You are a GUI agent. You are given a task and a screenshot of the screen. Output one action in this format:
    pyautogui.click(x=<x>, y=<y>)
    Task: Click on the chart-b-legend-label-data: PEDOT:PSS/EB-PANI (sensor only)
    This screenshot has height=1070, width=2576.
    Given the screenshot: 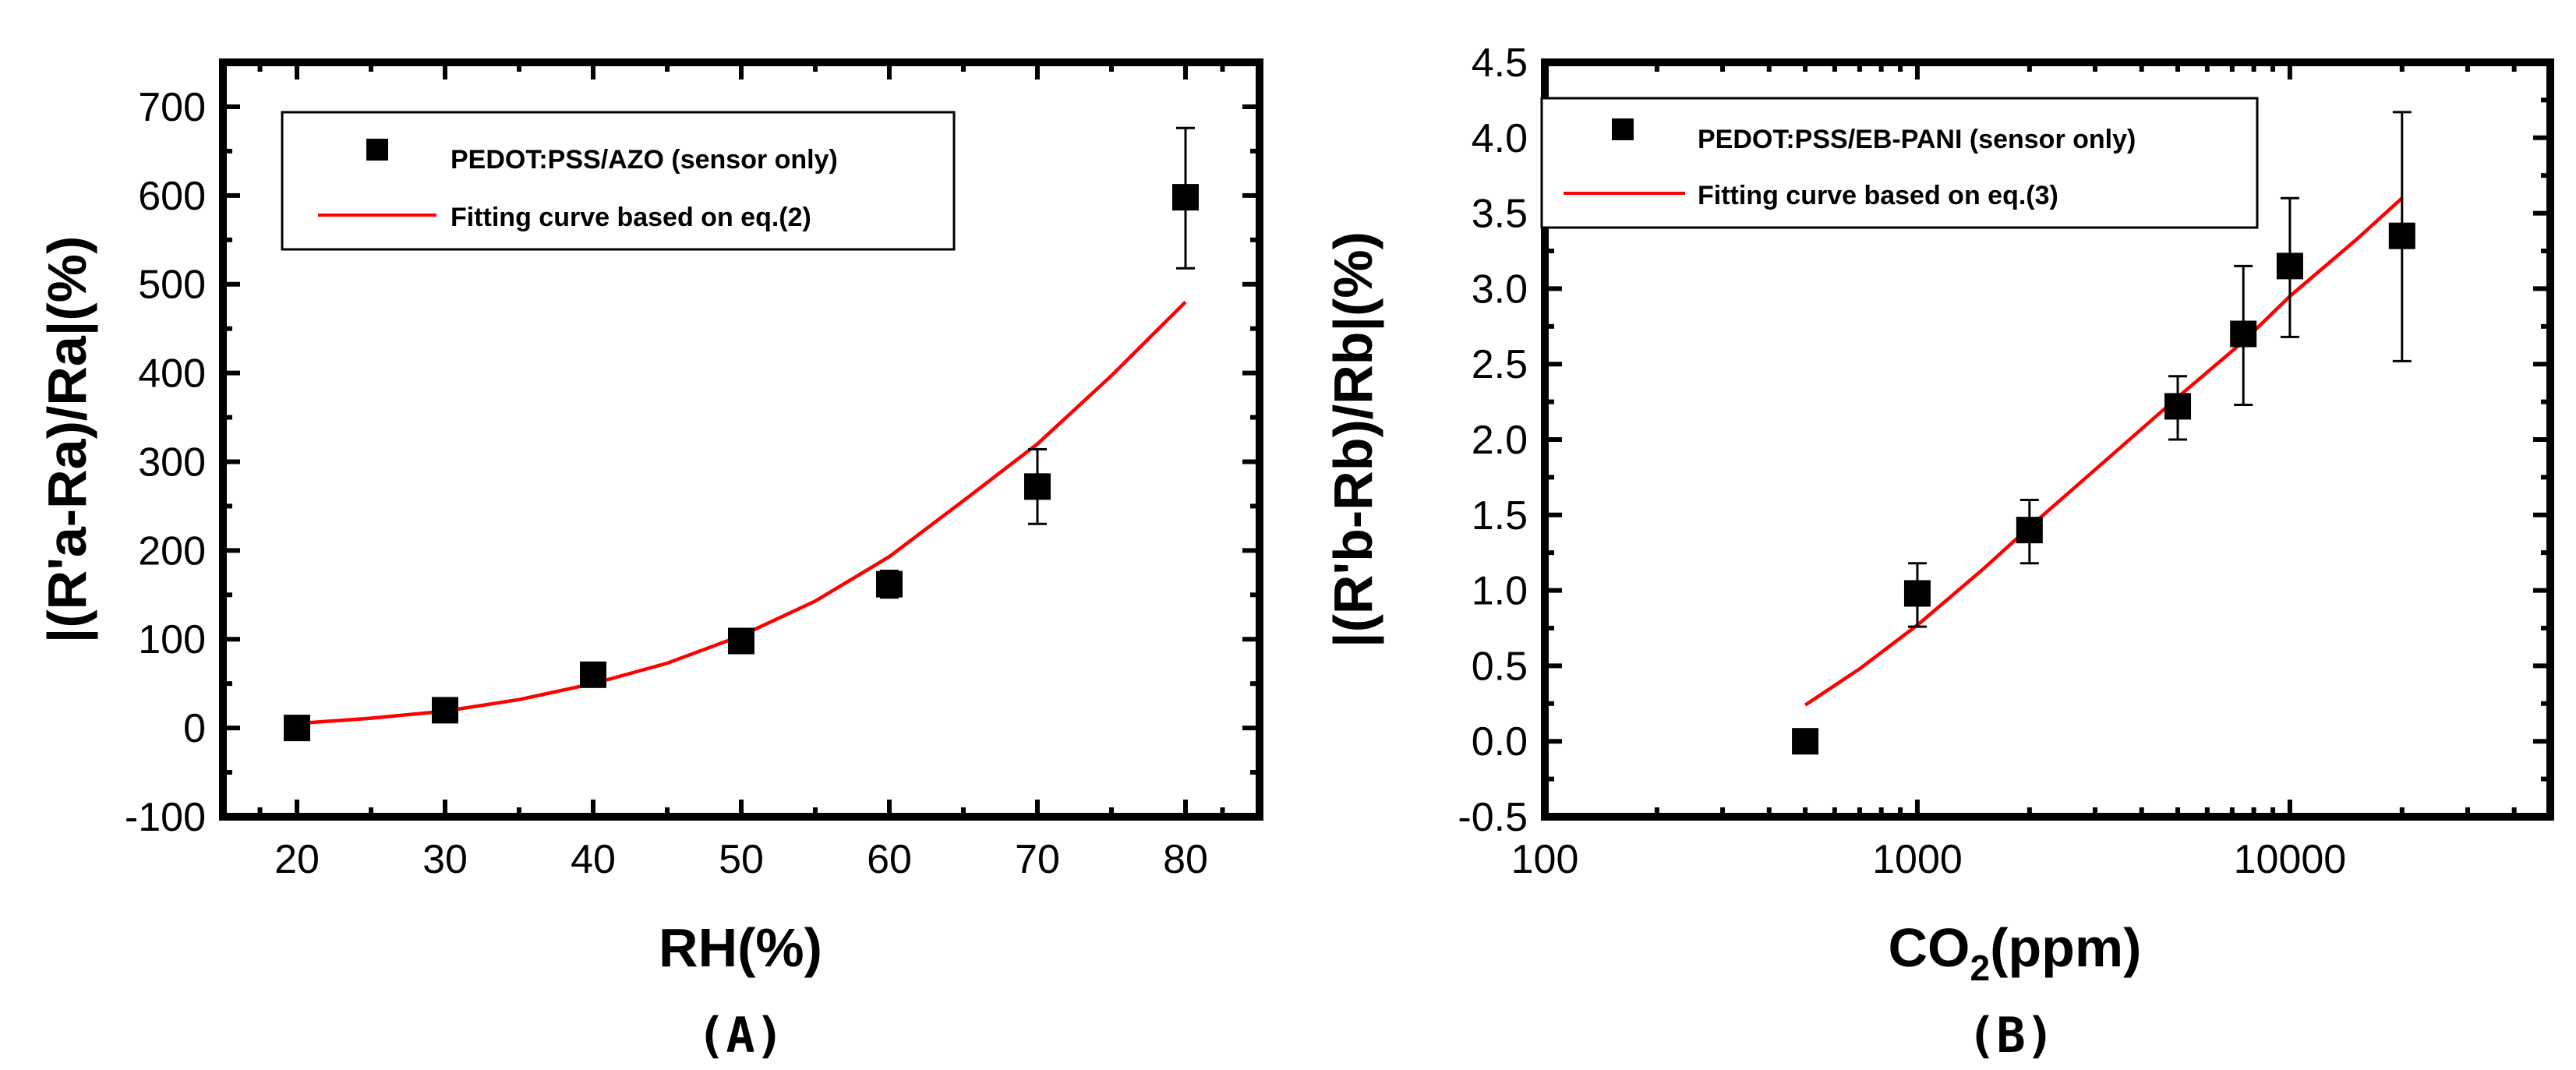 What is the action you would take?
    pyautogui.click(x=1917, y=140)
    